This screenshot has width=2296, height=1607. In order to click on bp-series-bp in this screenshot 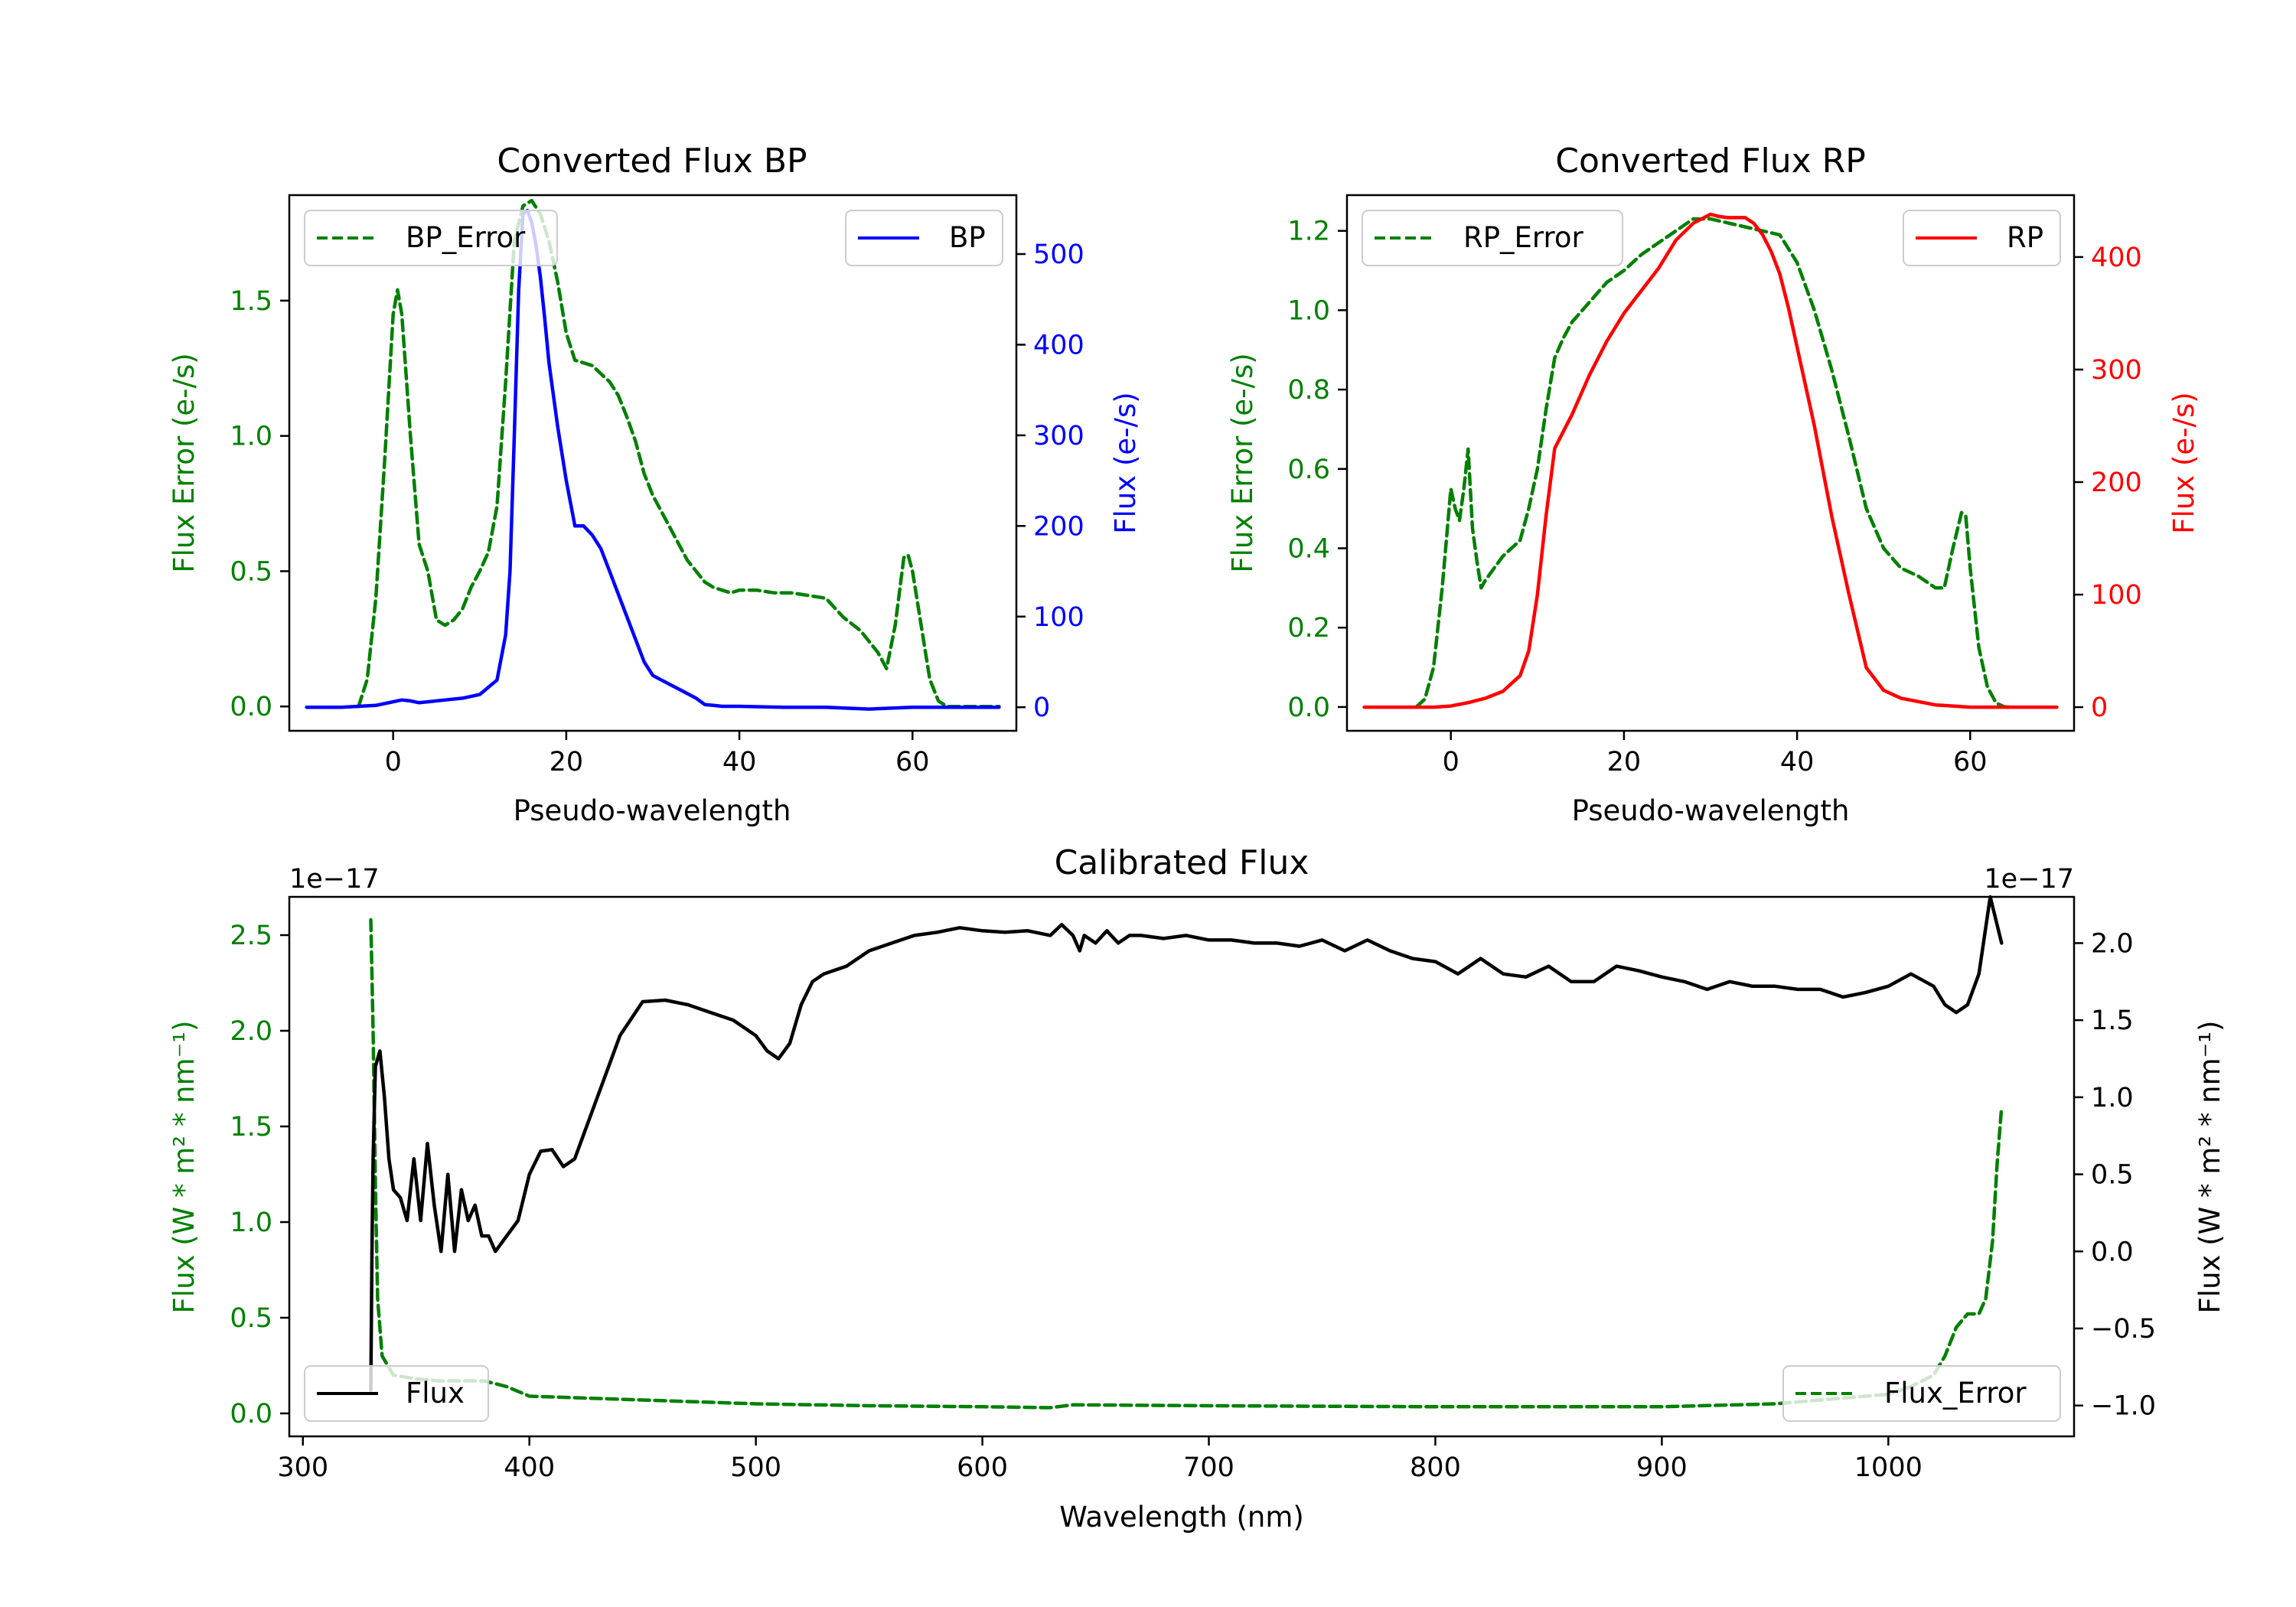, I will do `click(653, 460)`.